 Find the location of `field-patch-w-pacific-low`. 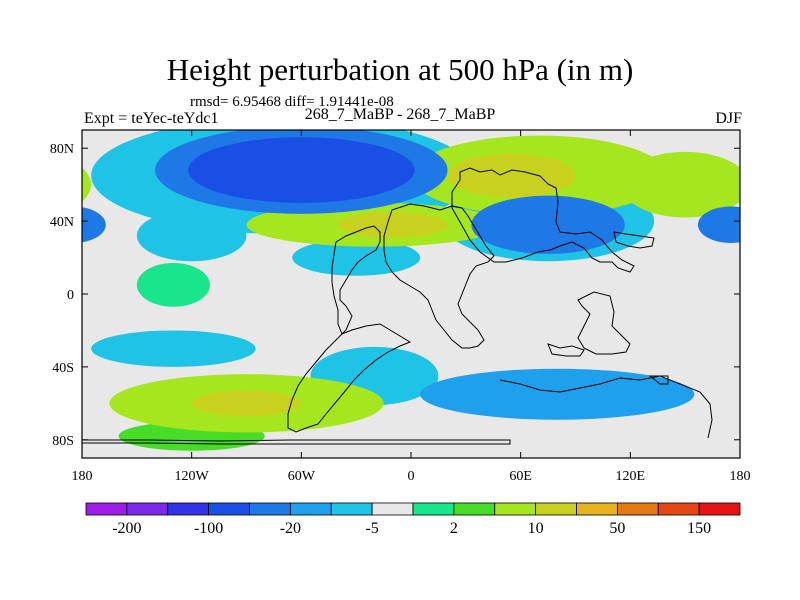

field-patch-w-pacific-low is located at coordinates (191, 236).